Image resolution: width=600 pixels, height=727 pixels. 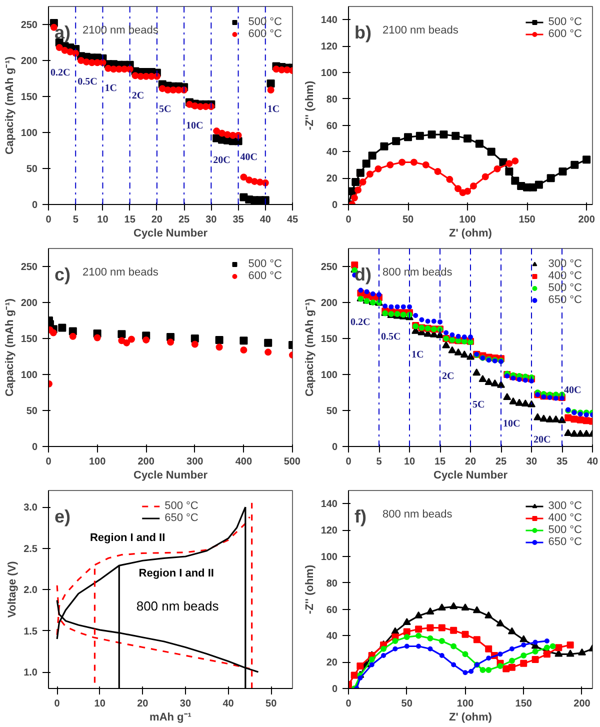 I want to click on x-tick-label: 500, so click(x=292, y=462).